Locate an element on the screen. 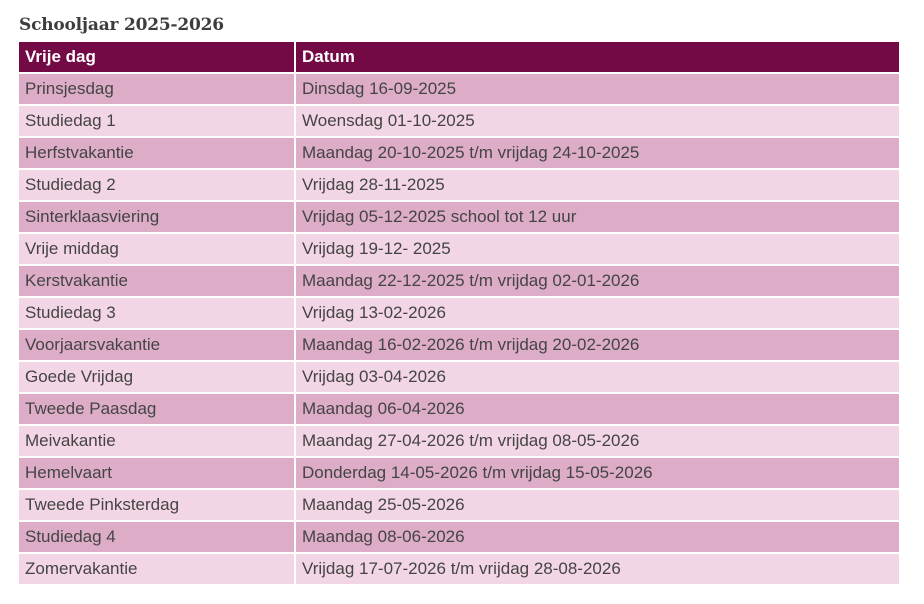 This screenshot has height=604, width=924. holiday-name-cell: Studiedag 1 is located at coordinates (157, 120).